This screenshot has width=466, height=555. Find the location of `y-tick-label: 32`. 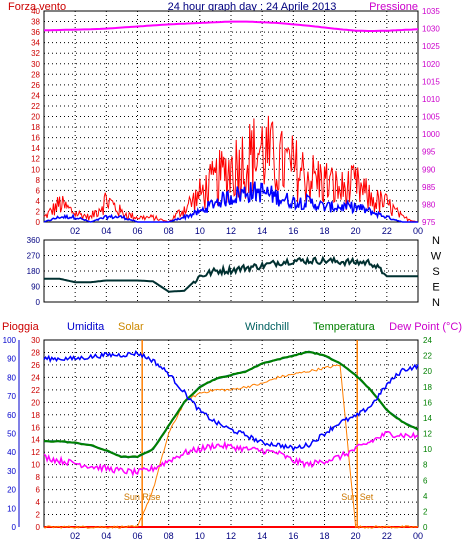

y-tick-label: 32 is located at coordinates (35, 53).